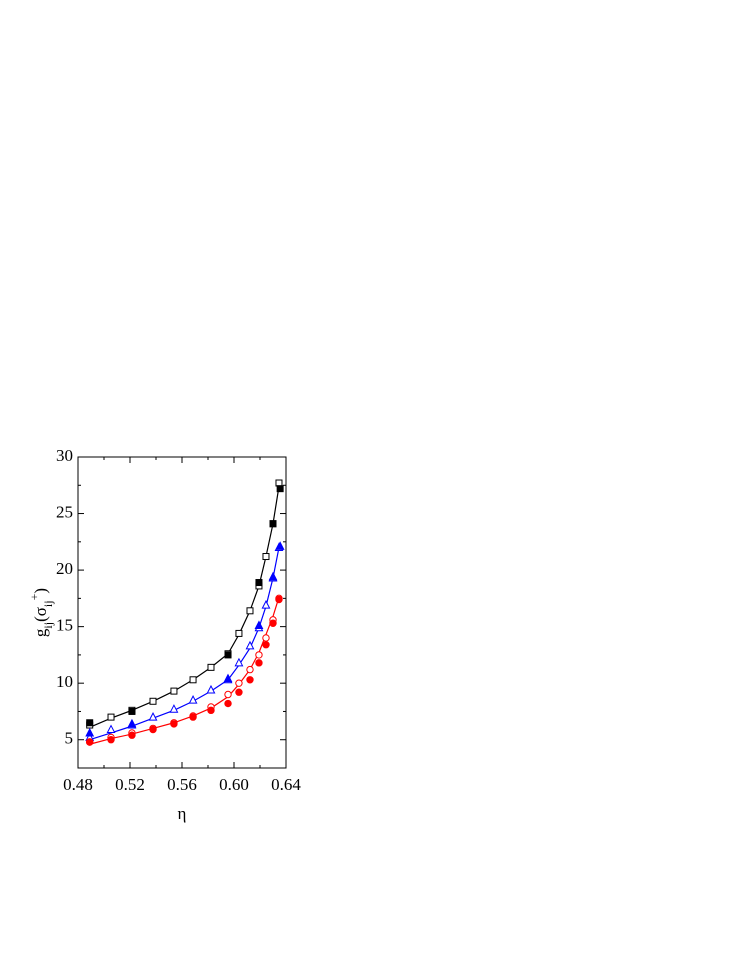 This screenshot has height=967, width=747. I want to click on y-label-part: g, so click(40, 632).